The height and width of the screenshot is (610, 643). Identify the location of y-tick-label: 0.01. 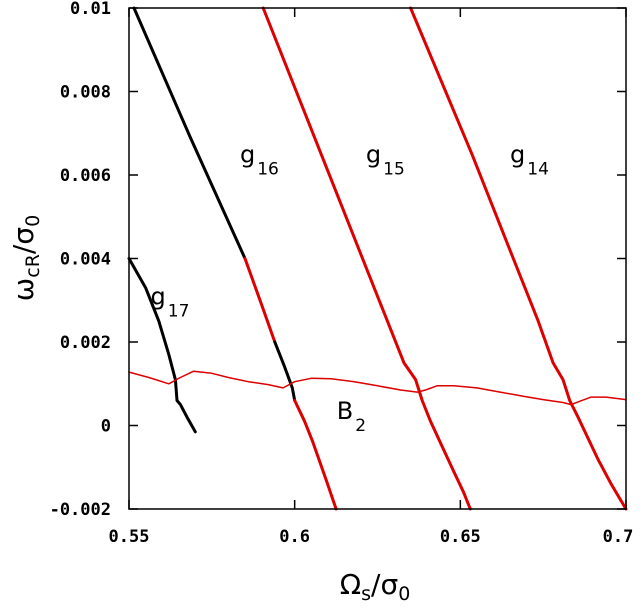
(90, 9).